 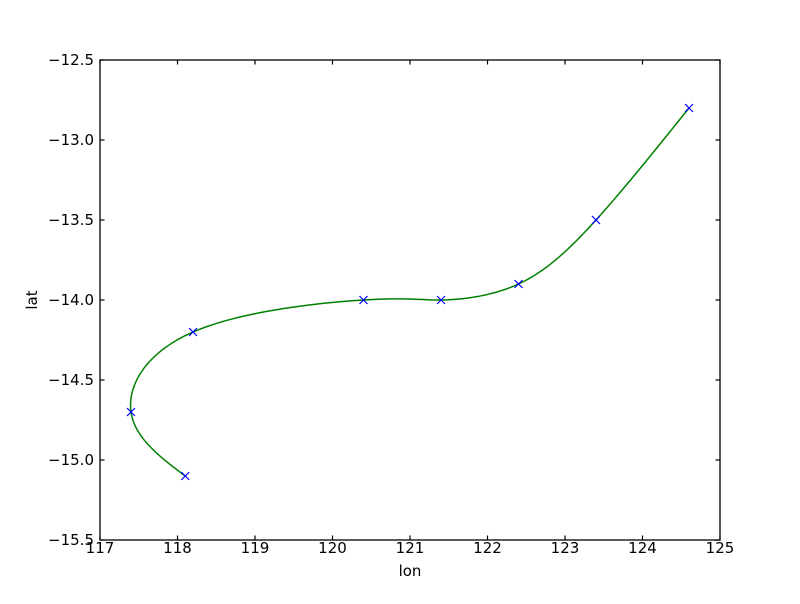 I want to click on y-tick-label: −15.0, so click(x=71, y=460).